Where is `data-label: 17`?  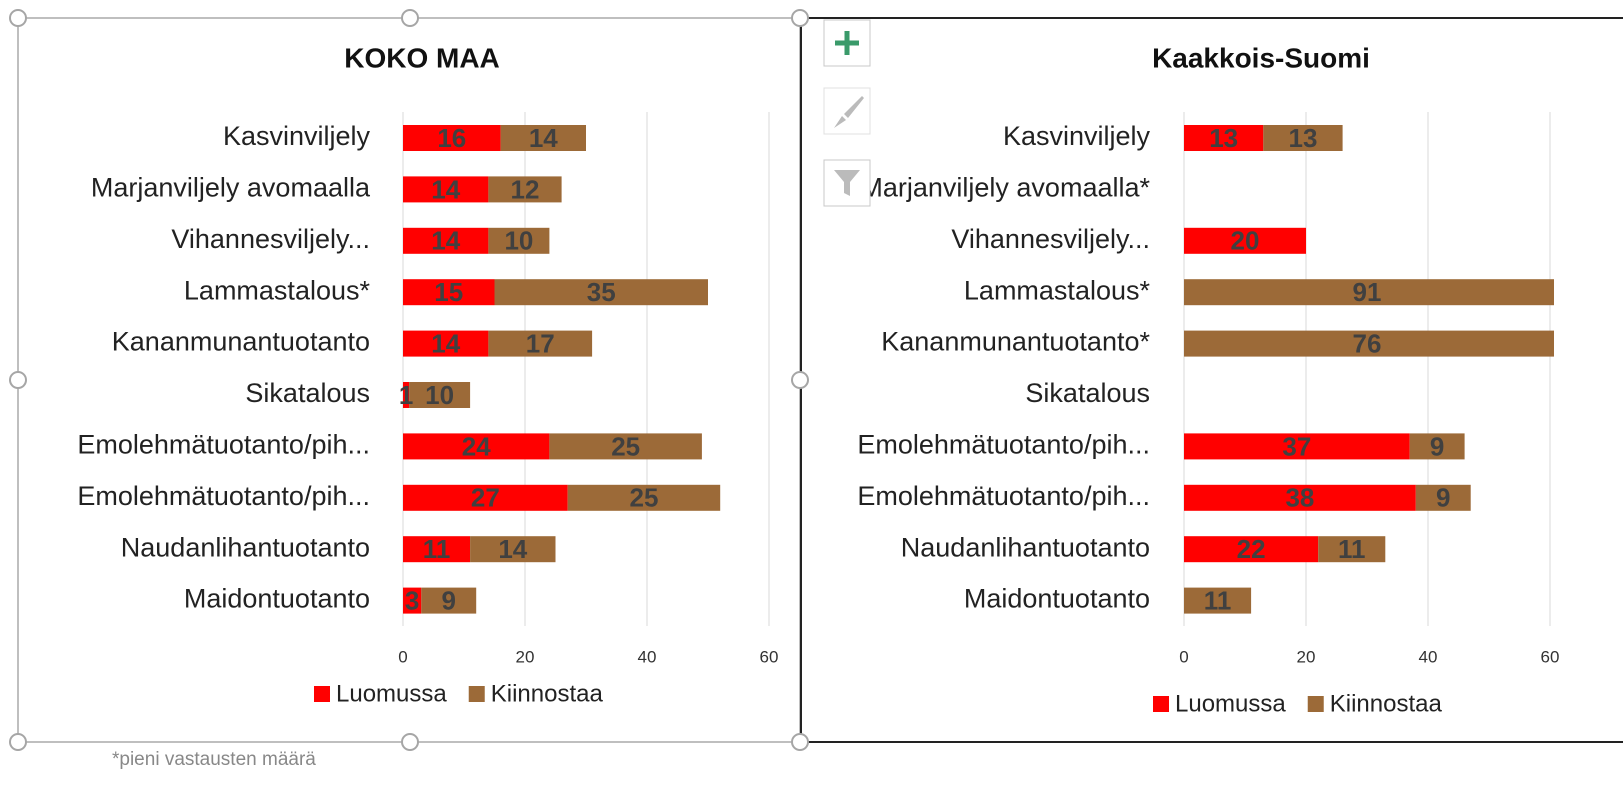 data-label: 17 is located at coordinates (540, 343).